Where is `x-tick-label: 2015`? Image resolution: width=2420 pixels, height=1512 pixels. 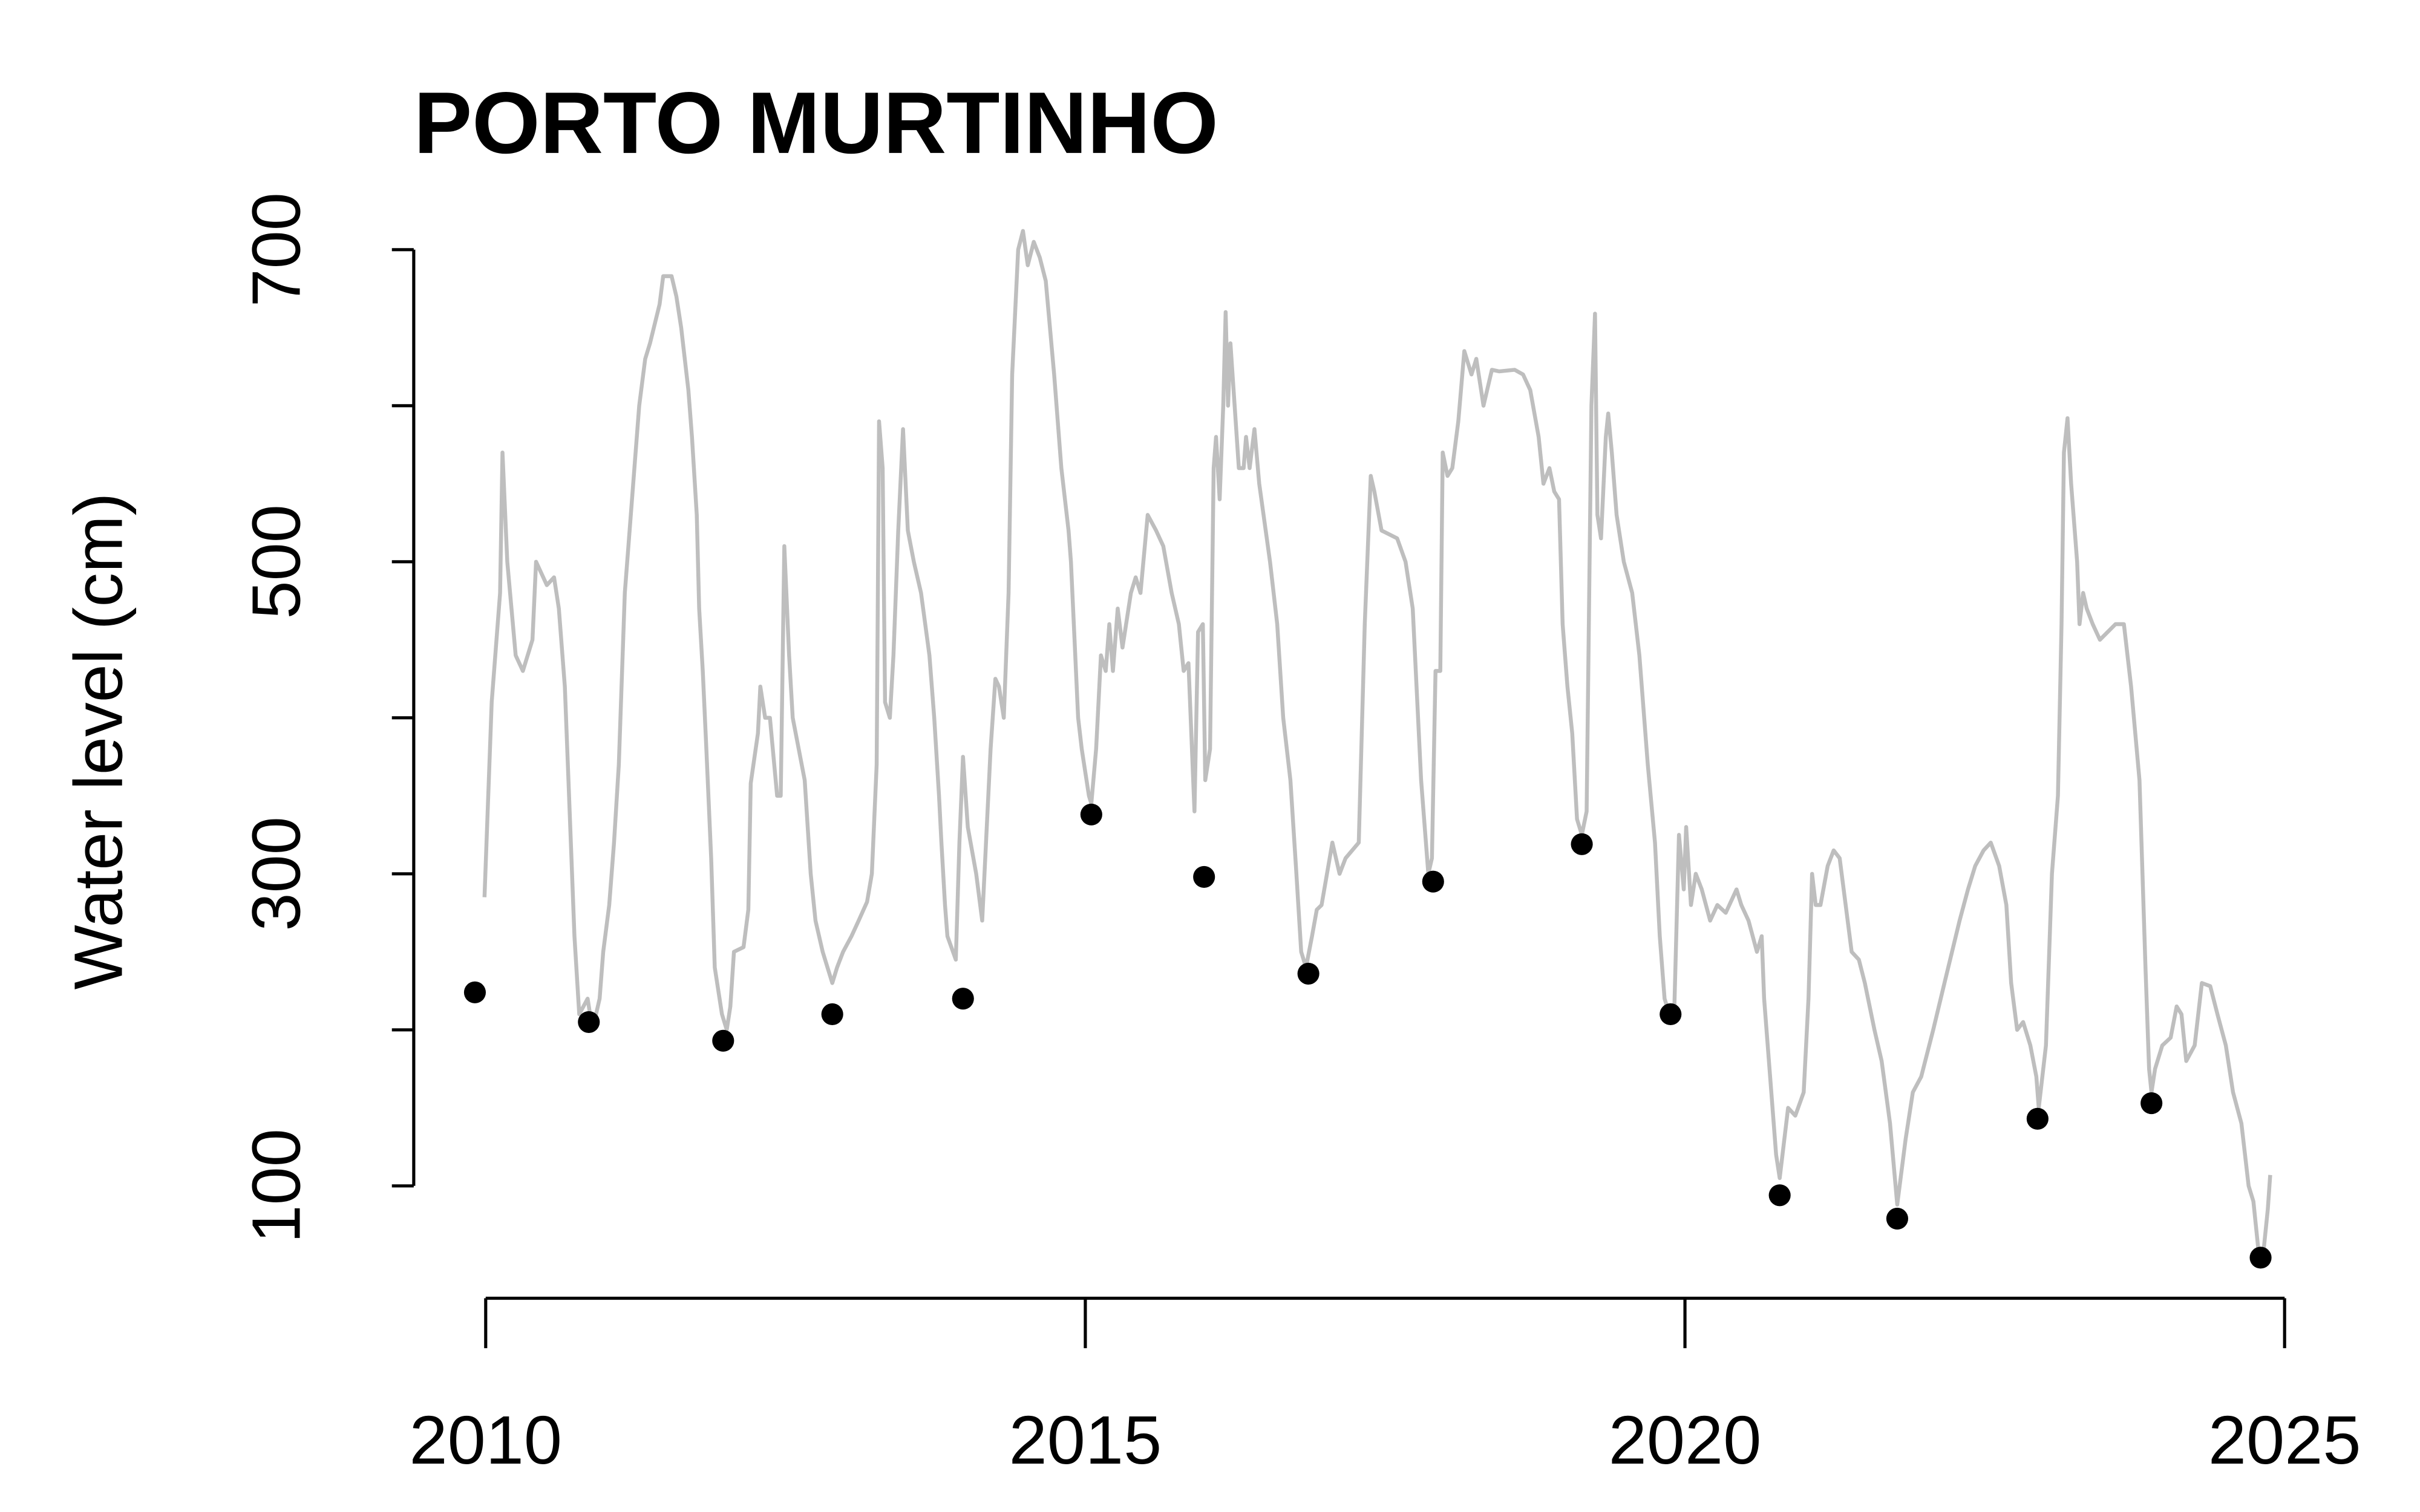 x-tick-label: 2015 is located at coordinates (1085, 1440).